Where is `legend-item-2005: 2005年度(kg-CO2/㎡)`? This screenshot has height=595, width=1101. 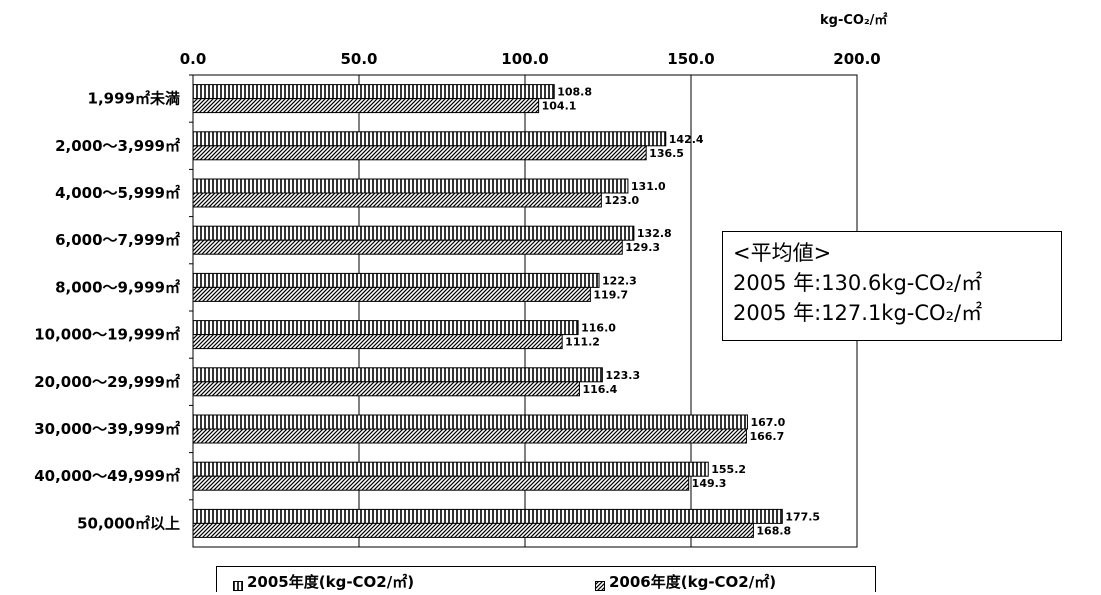 legend-item-2005: 2005年度(kg-CO2/㎡) is located at coordinates (323, 581).